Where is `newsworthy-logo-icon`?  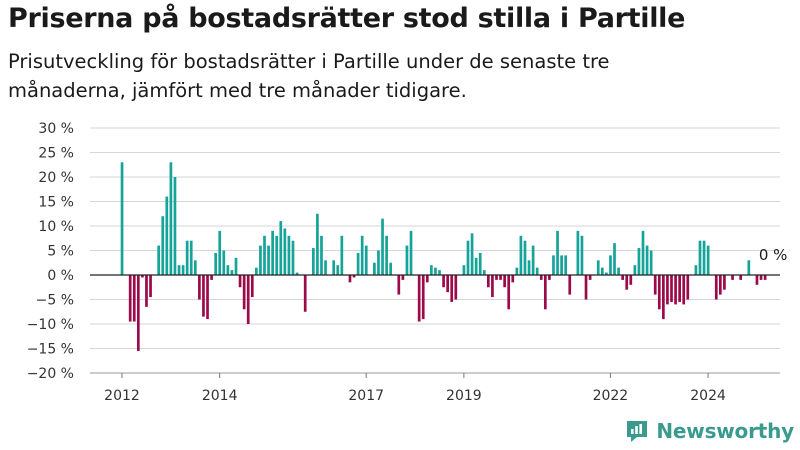 newsworthy-logo-icon is located at coordinates (637, 431).